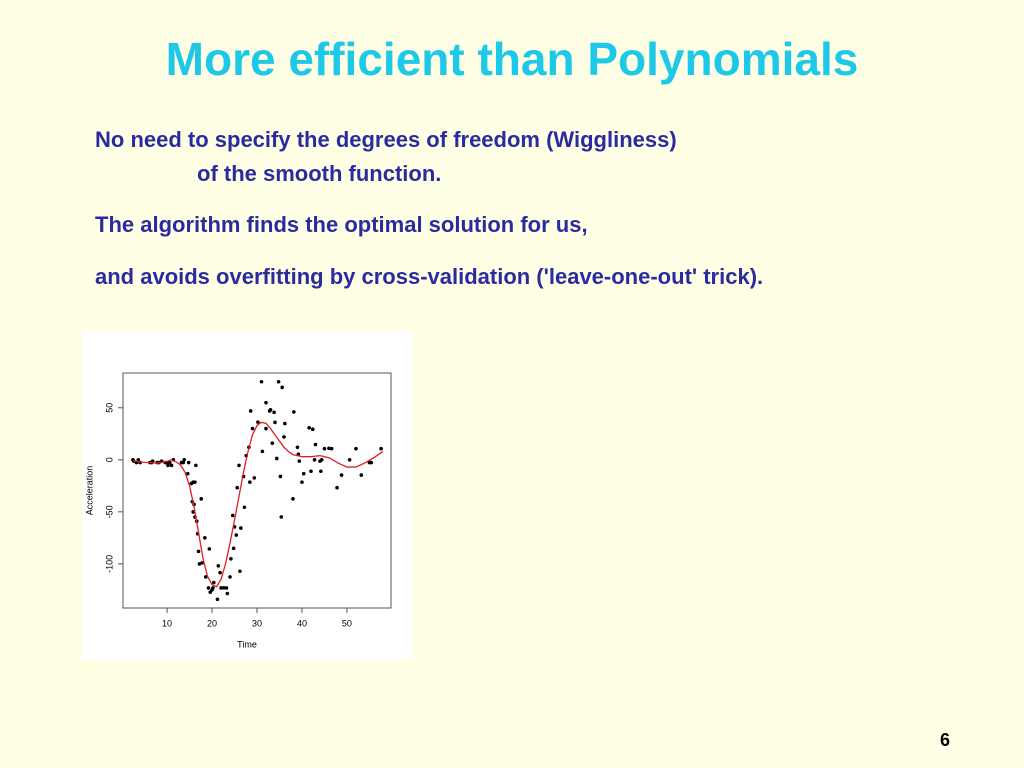 This screenshot has width=1024, height=768. Describe the element at coordinates (167, 623) in the screenshot. I see `x-tick-label: 10` at that location.